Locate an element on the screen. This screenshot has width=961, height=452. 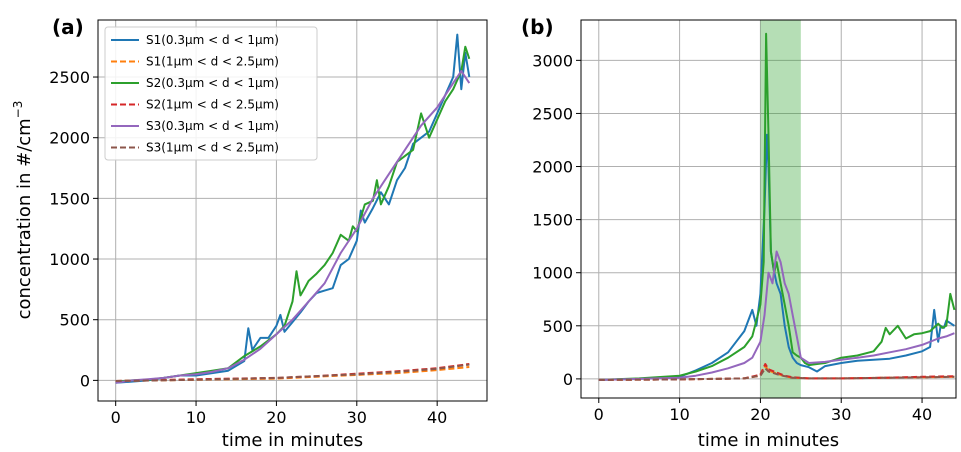
panel-a-y-tick-label: 2000 is located at coordinates (69, 138).